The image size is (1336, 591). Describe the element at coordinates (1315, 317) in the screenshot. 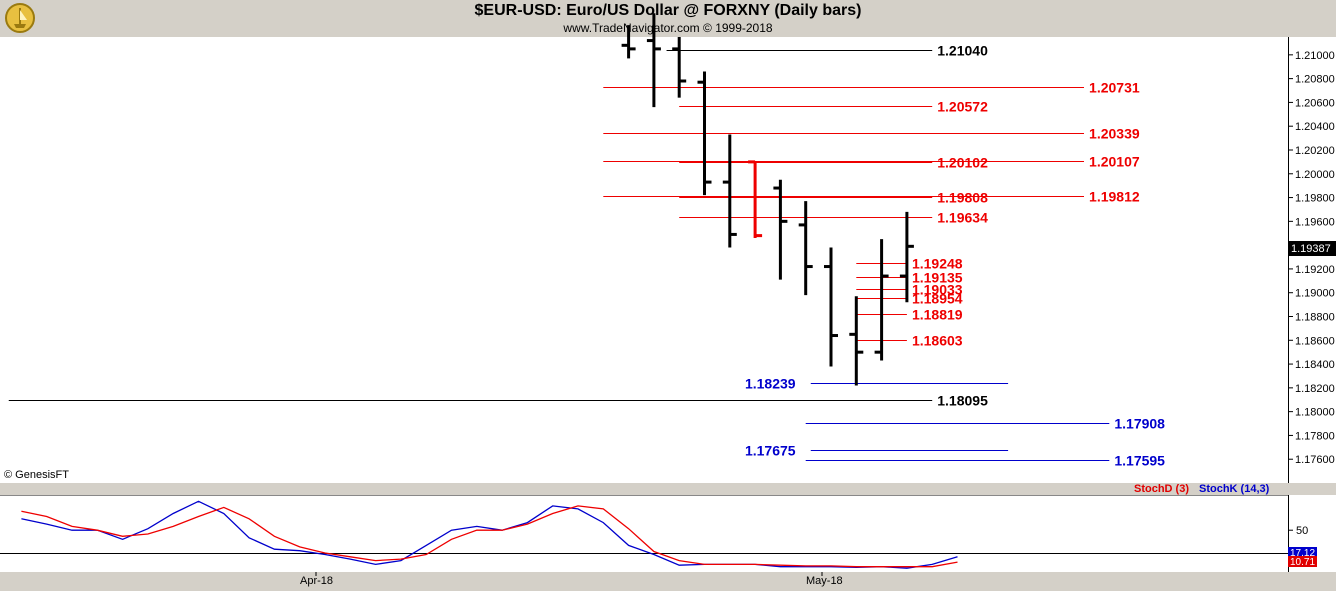

I see `price-tick-label: 1.18800` at that location.